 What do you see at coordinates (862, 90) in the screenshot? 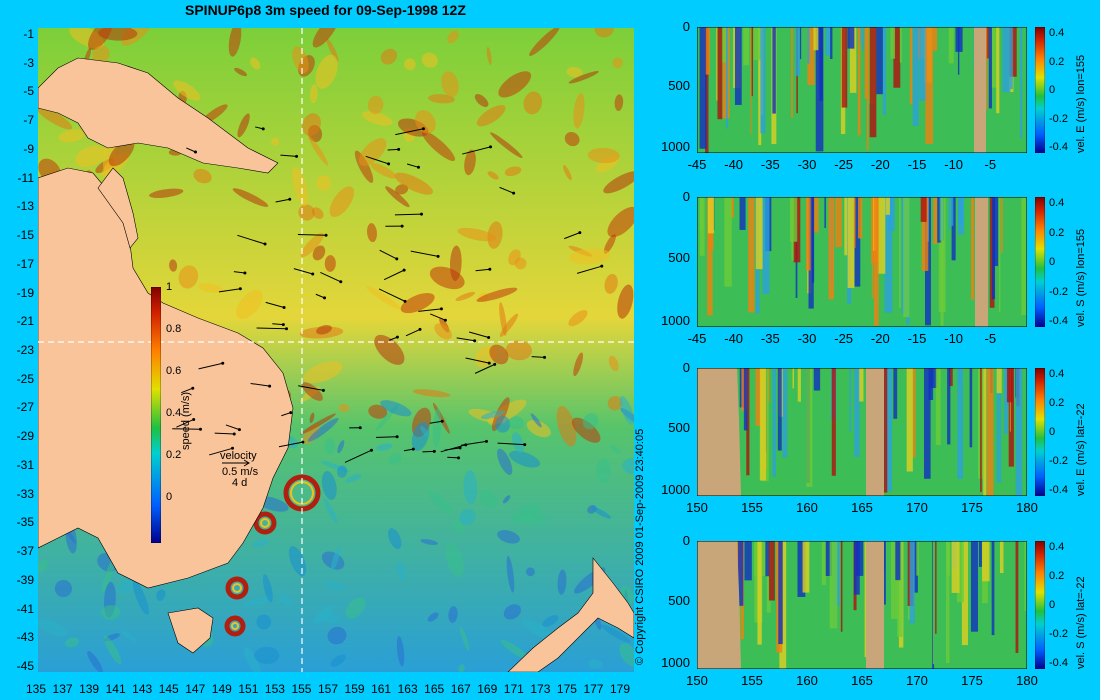
I see `section-heatmap` at bounding box center [862, 90].